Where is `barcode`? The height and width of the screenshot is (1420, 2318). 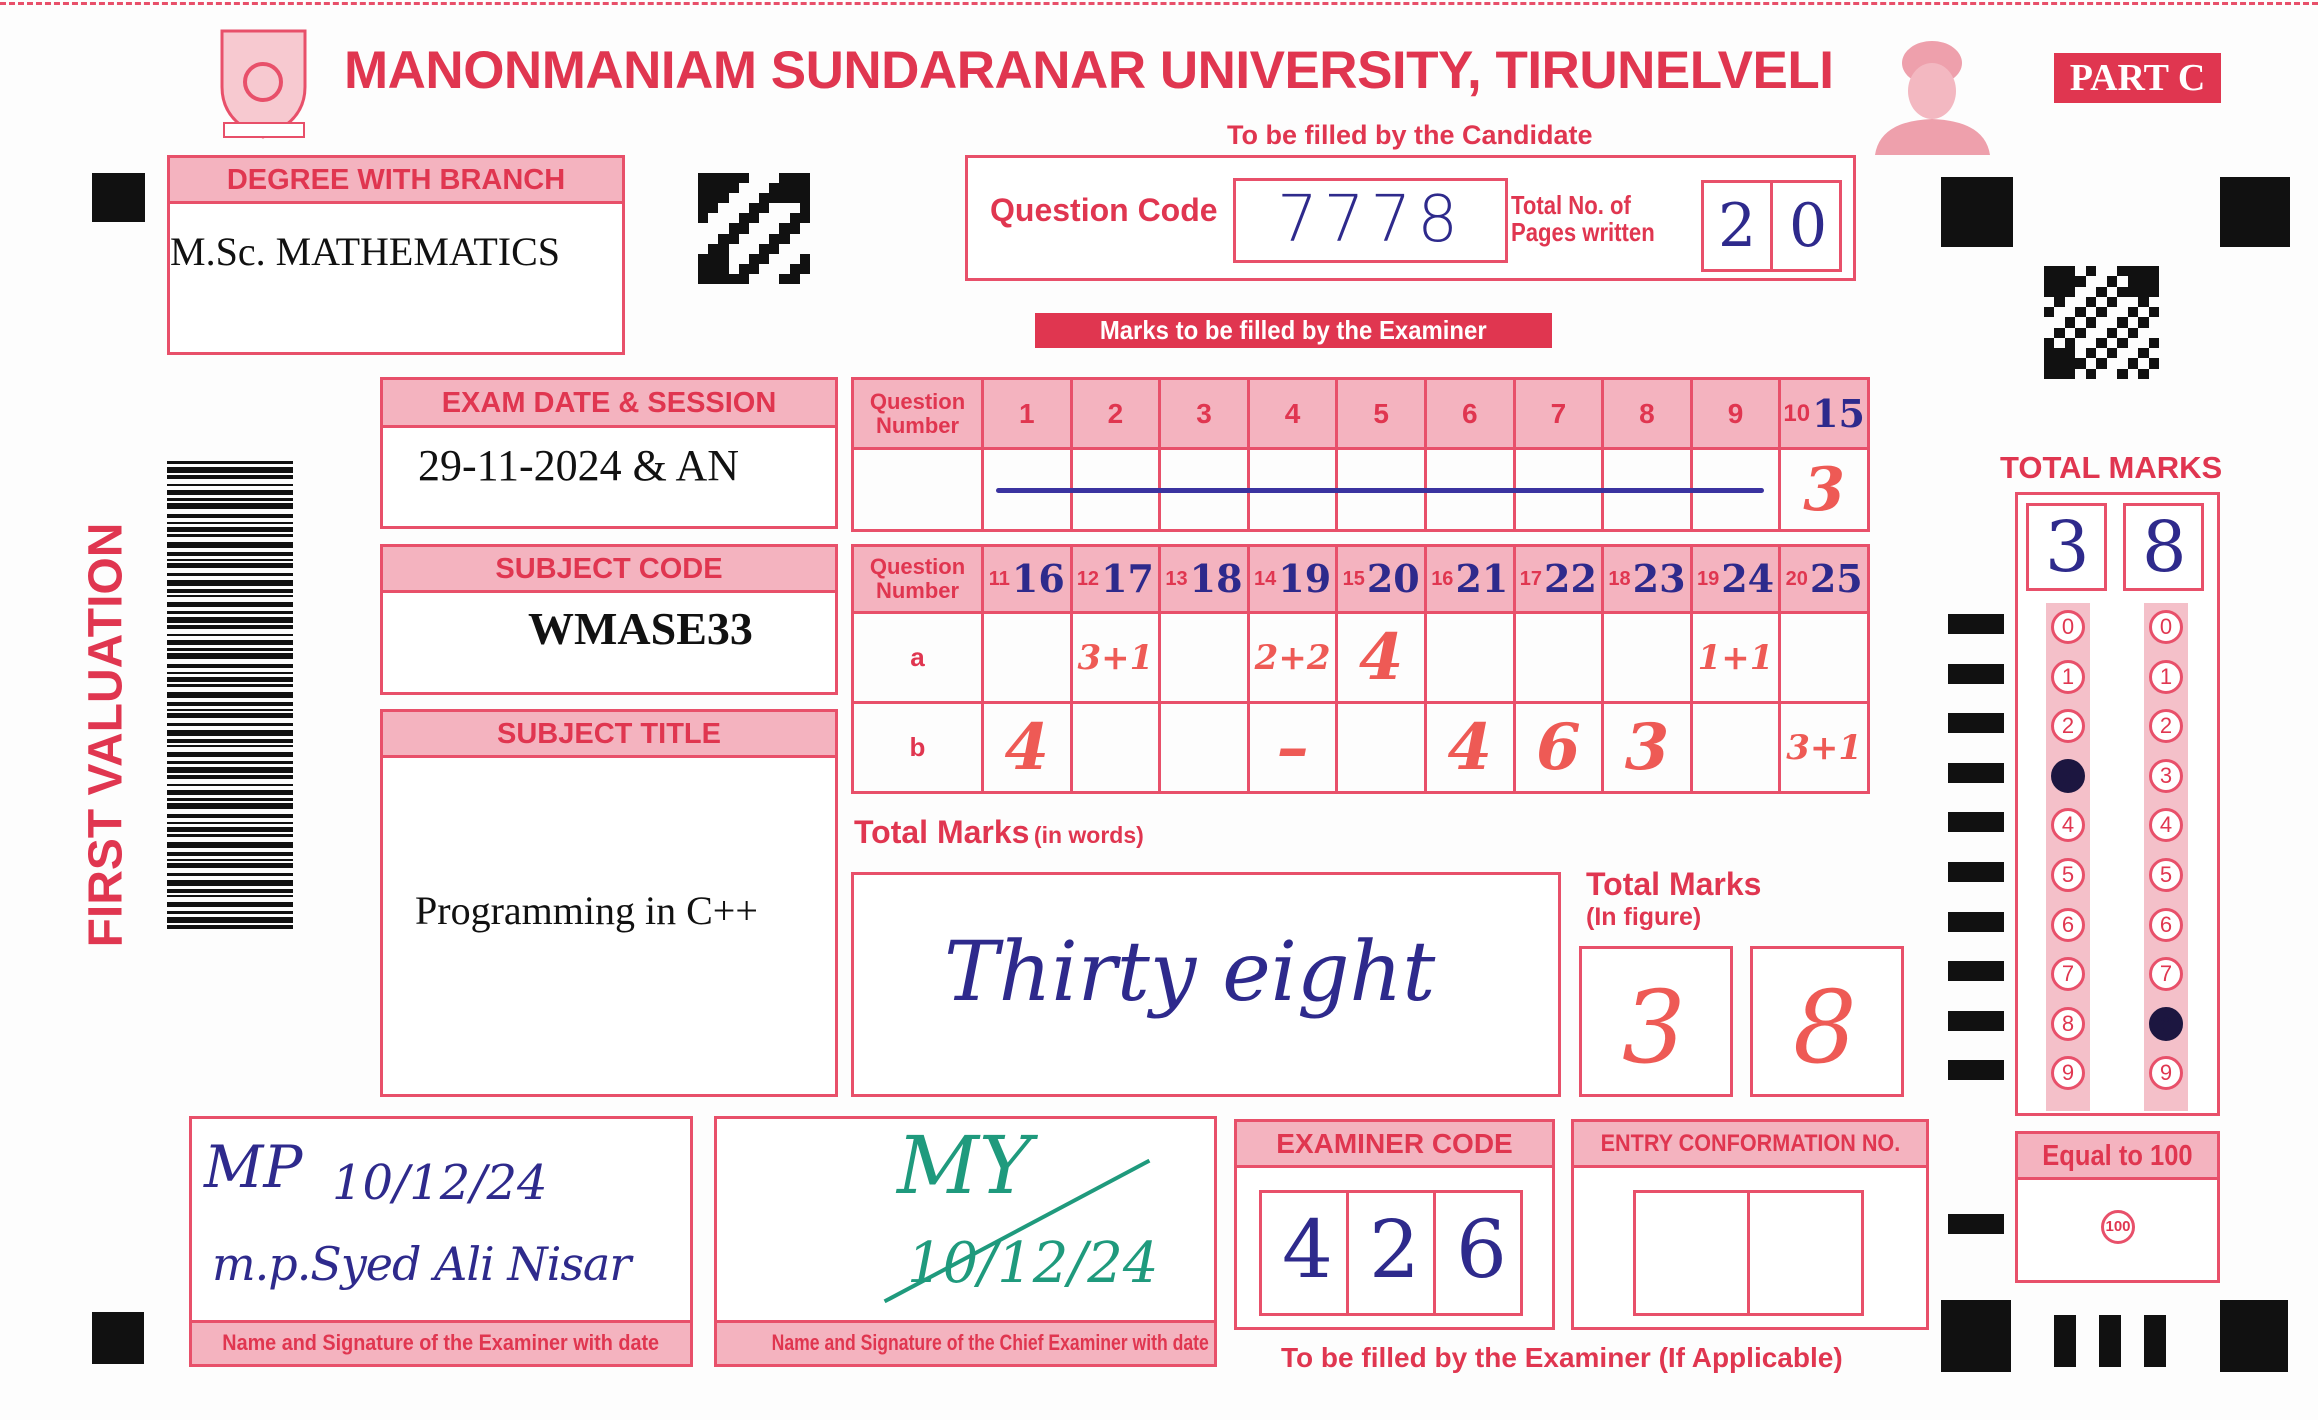 barcode is located at coordinates (230, 696).